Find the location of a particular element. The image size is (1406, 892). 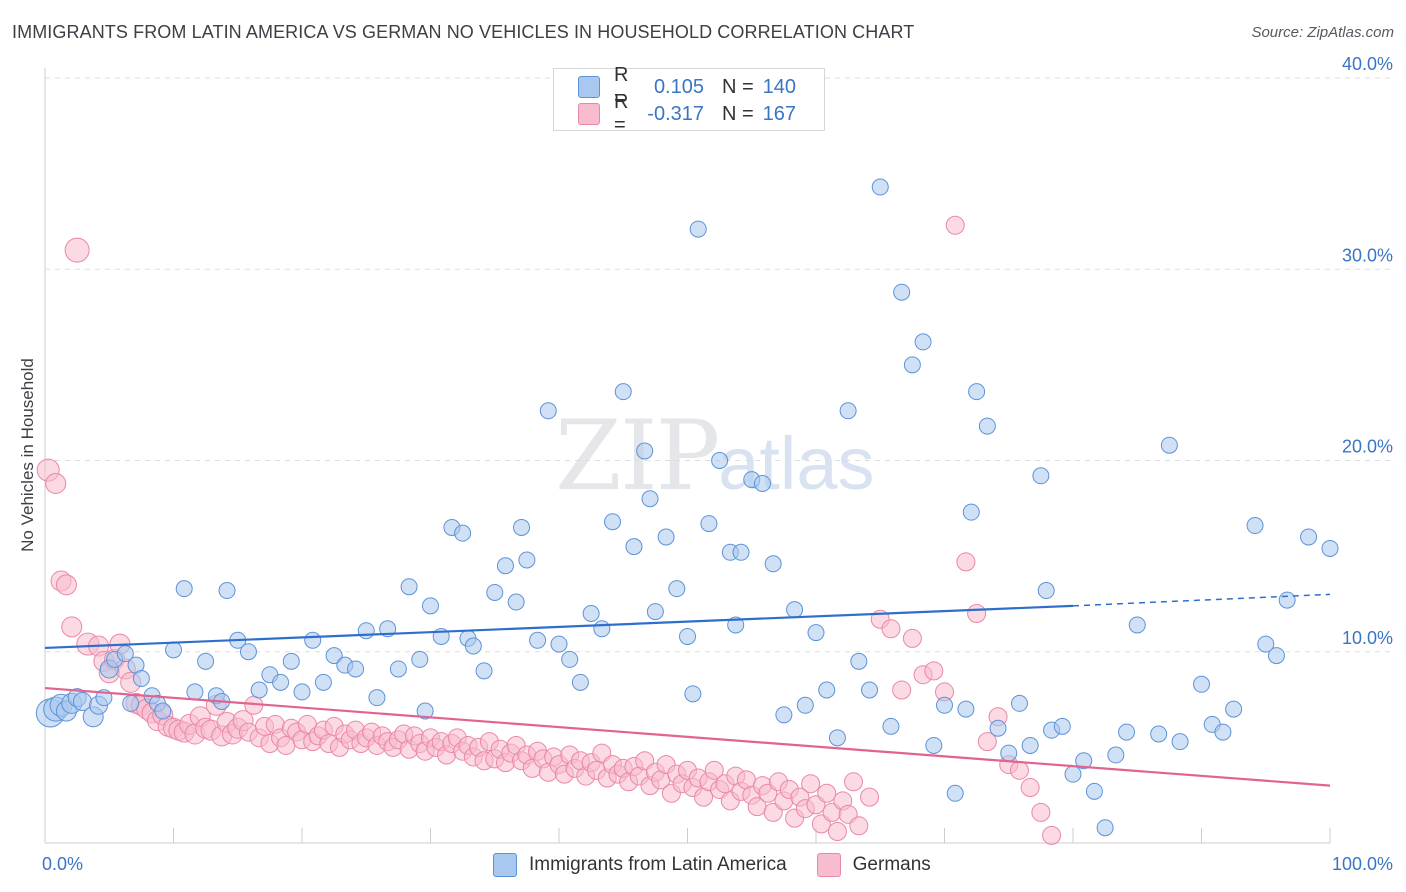

y-tick-label: 20.0% is located at coordinates (1367, 447).